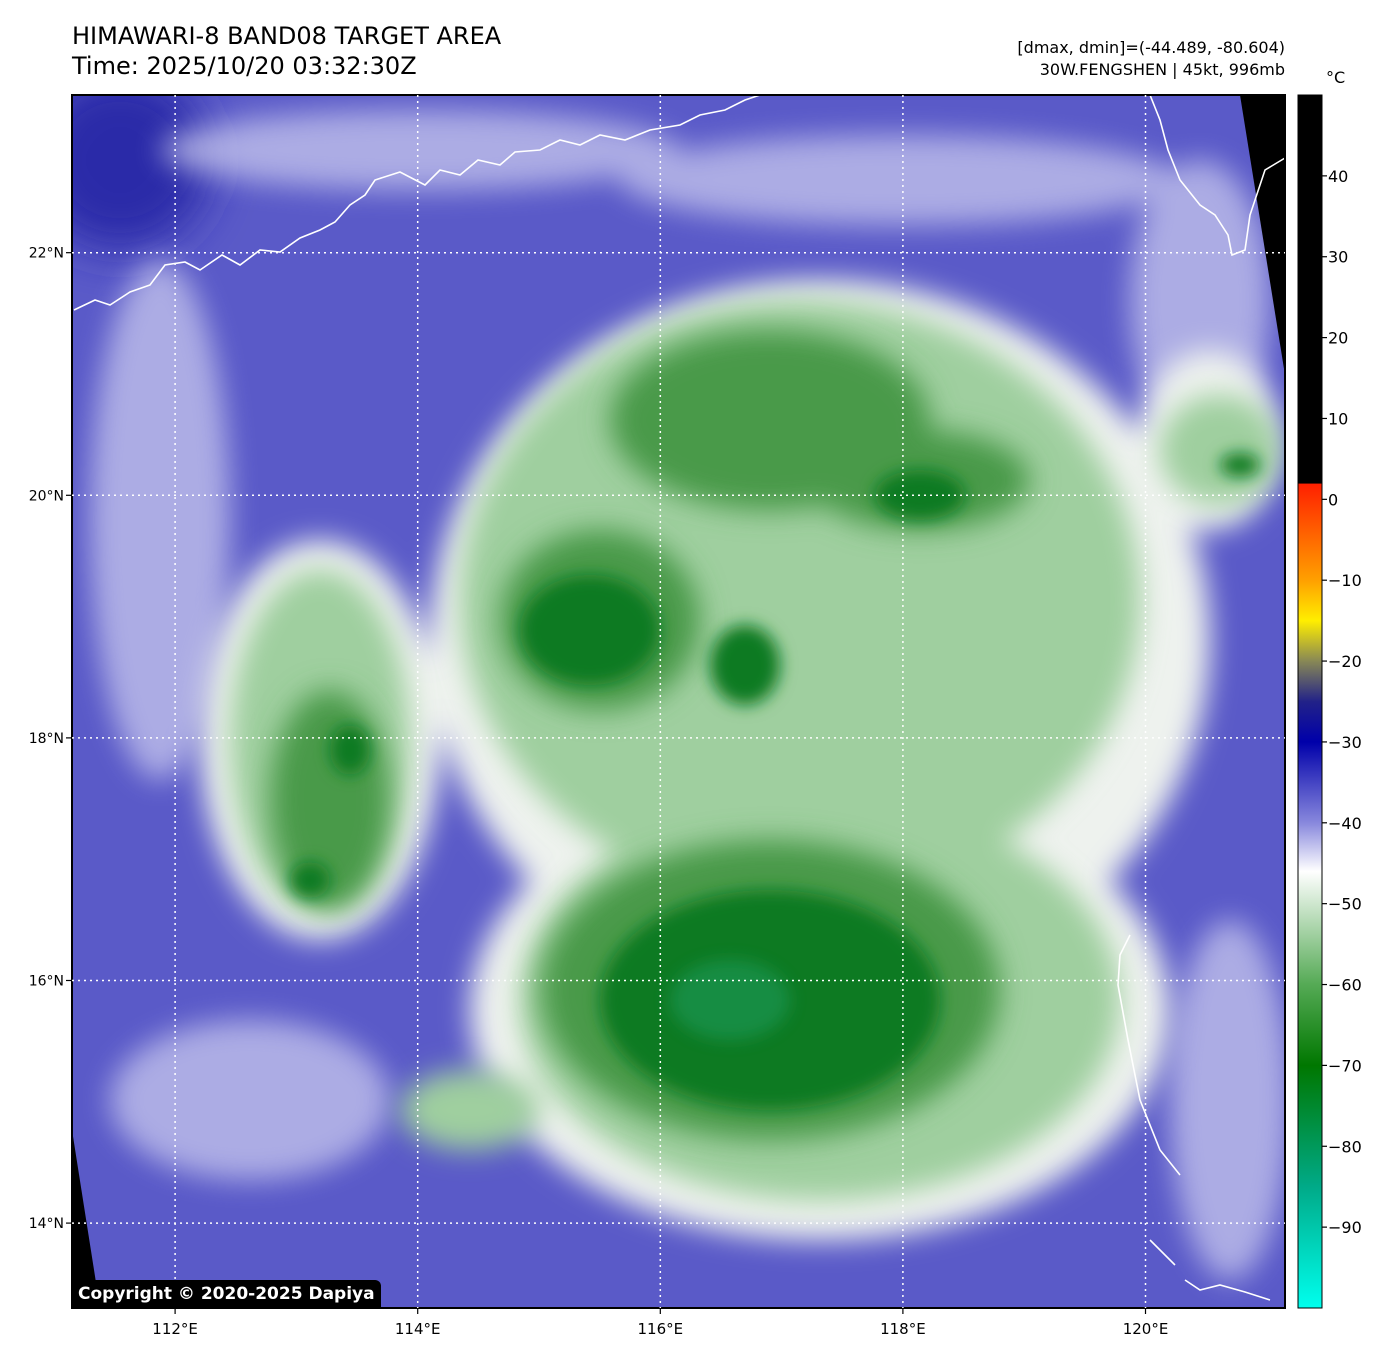 Image resolution: width=1390 pixels, height=1359 pixels. Describe the element at coordinates (1345, 823) in the screenshot. I see `colorbar-tick-label: −40` at that location.